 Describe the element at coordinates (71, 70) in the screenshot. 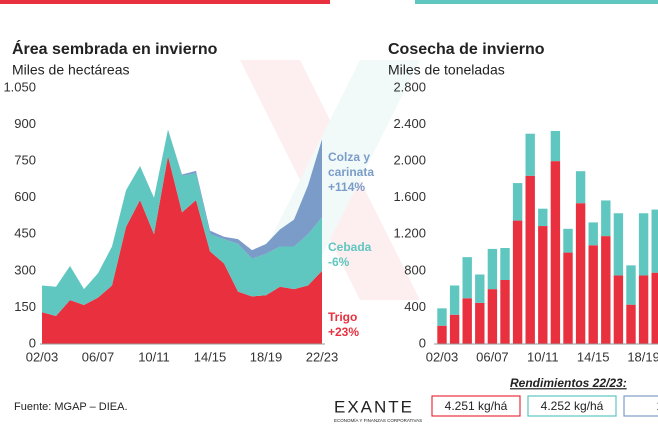

I see `chart-subtitle: Miles de hectáreas` at that location.